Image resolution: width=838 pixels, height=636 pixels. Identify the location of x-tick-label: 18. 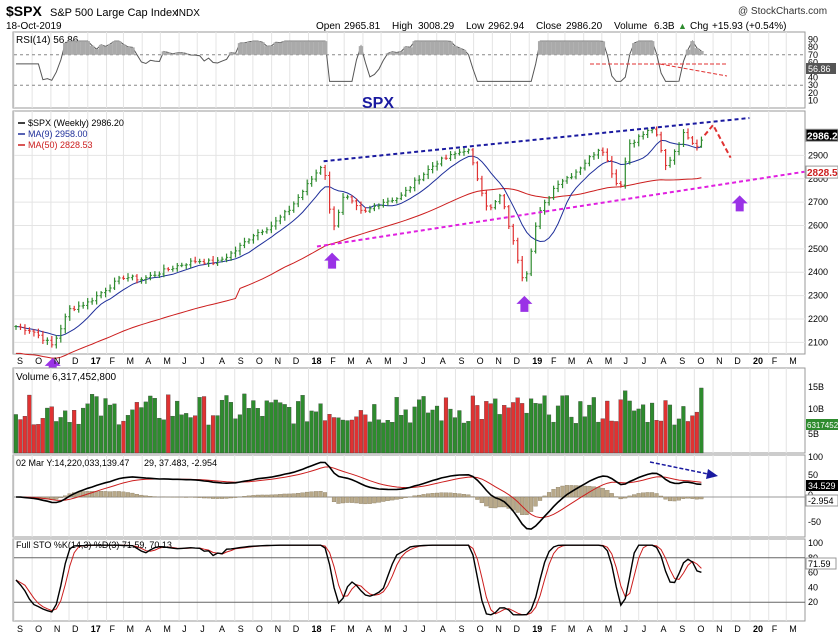
(317, 629).